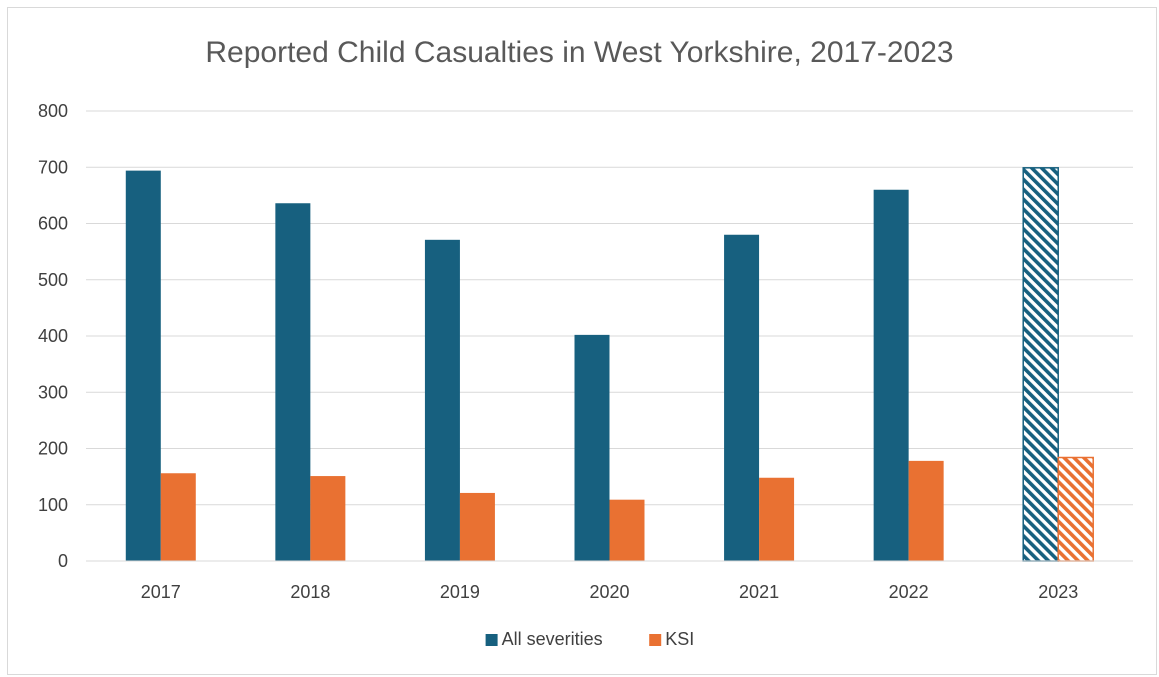 This screenshot has height=677, width=1159. What do you see at coordinates (655, 640) in the screenshot?
I see `legend-swatch-ksi` at bounding box center [655, 640].